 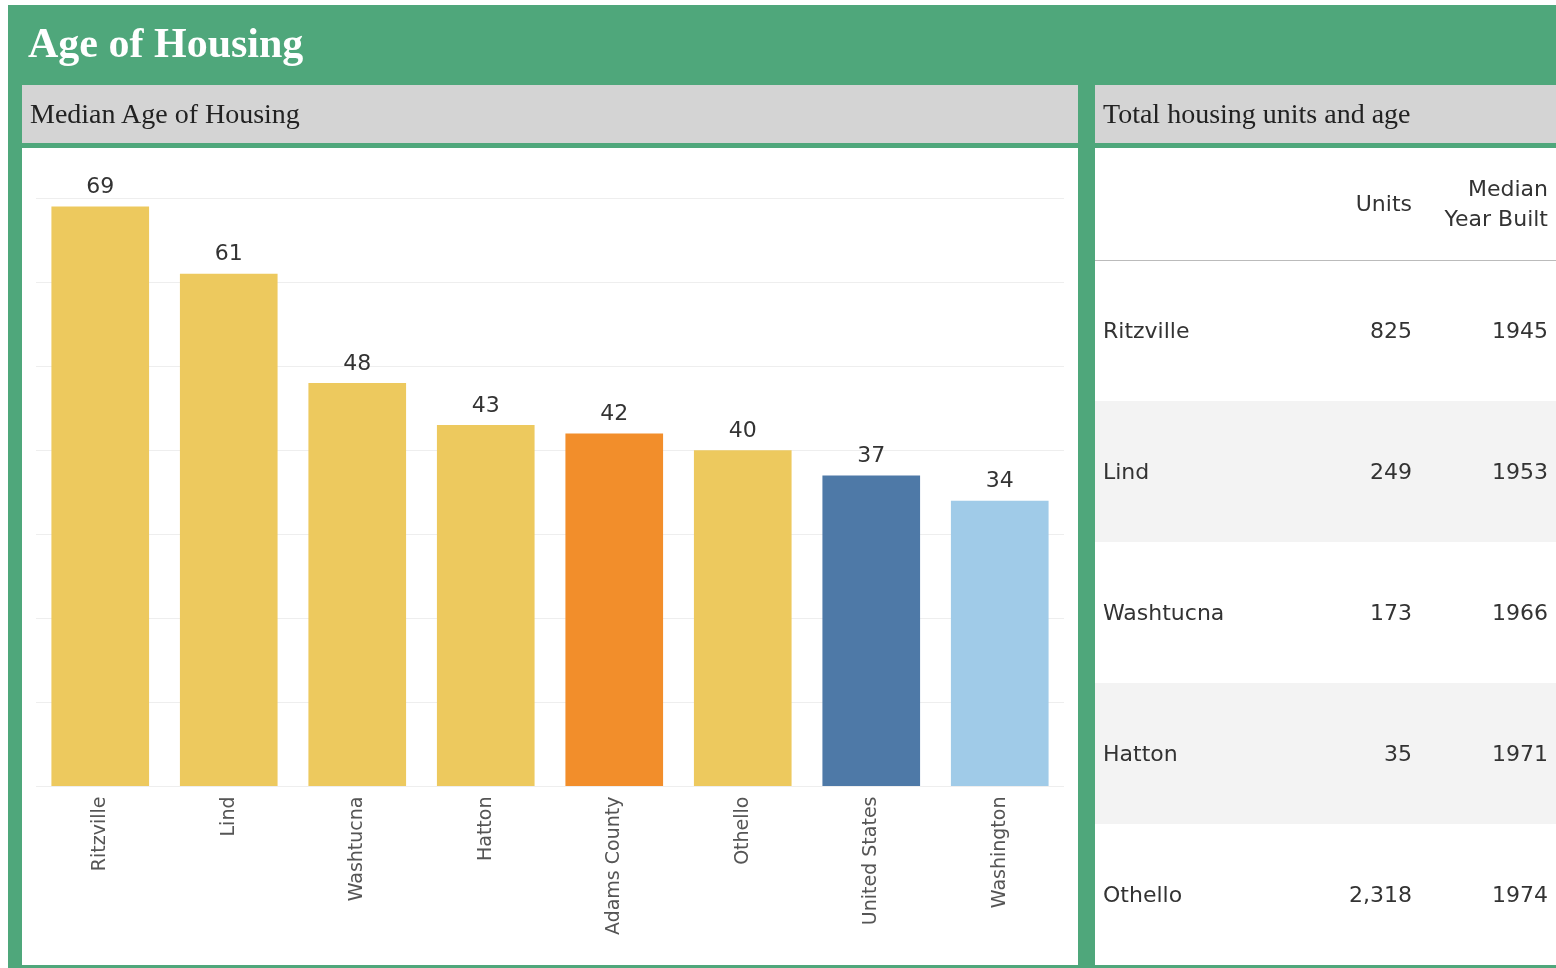 What do you see at coordinates (1325, 612) in the screenshot?
I see `table-row: Washtucna 173 1966` at bounding box center [1325, 612].